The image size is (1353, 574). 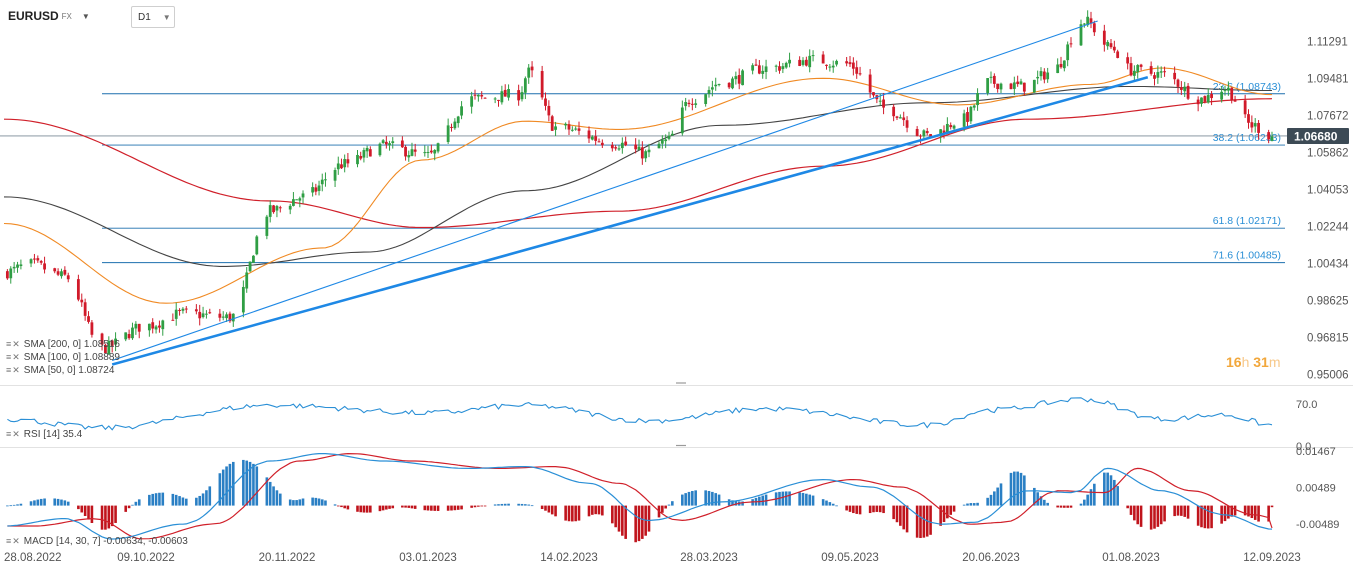 What do you see at coordinates (1318, 135) in the screenshot?
I see `last-price-tag` at bounding box center [1318, 135].